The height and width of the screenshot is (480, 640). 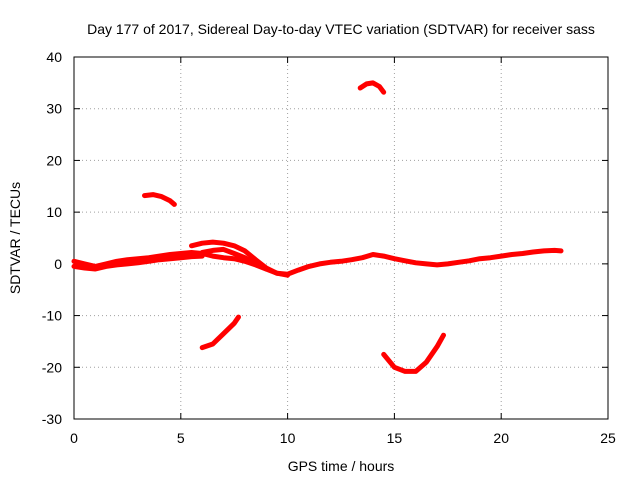 What do you see at coordinates (288, 438) in the screenshot?
I see `x-tick-label: 10` at bounding box center [288, 438].